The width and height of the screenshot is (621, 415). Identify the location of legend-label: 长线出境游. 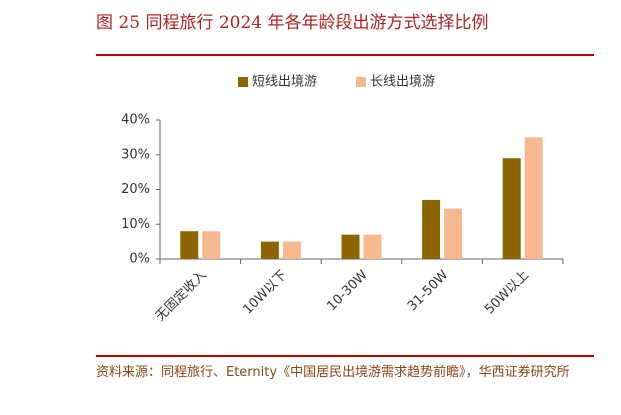
(402, 82).